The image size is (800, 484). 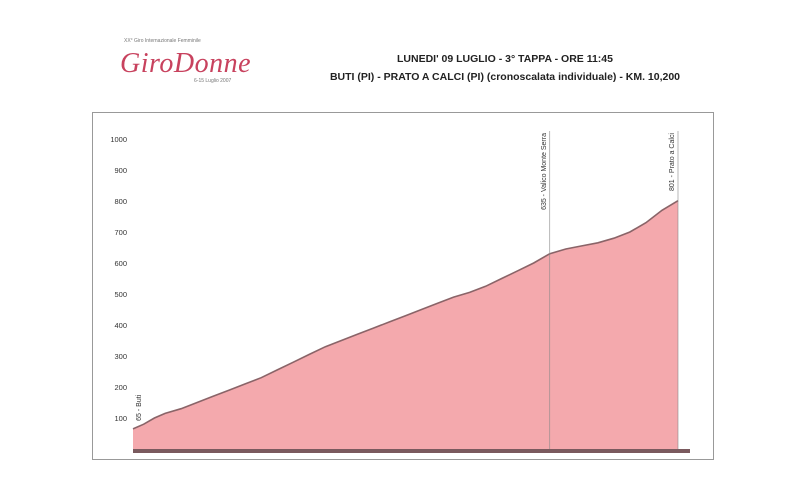 What do you see at coordinates (120, 418) in the screenshot?
I see `y-tick-label: 100` at bounding box center [120, 418].